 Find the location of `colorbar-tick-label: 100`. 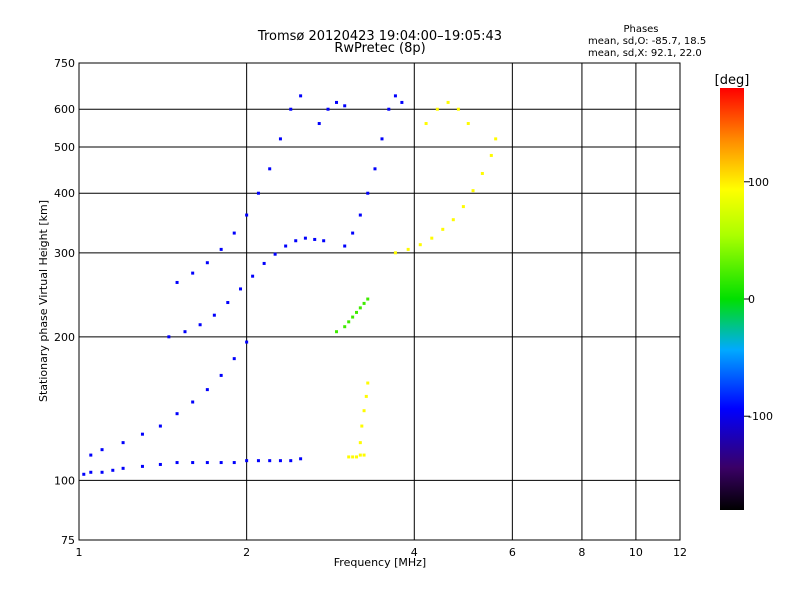

colorbar-tick-label: 100 is located at coordinates (758, 182).